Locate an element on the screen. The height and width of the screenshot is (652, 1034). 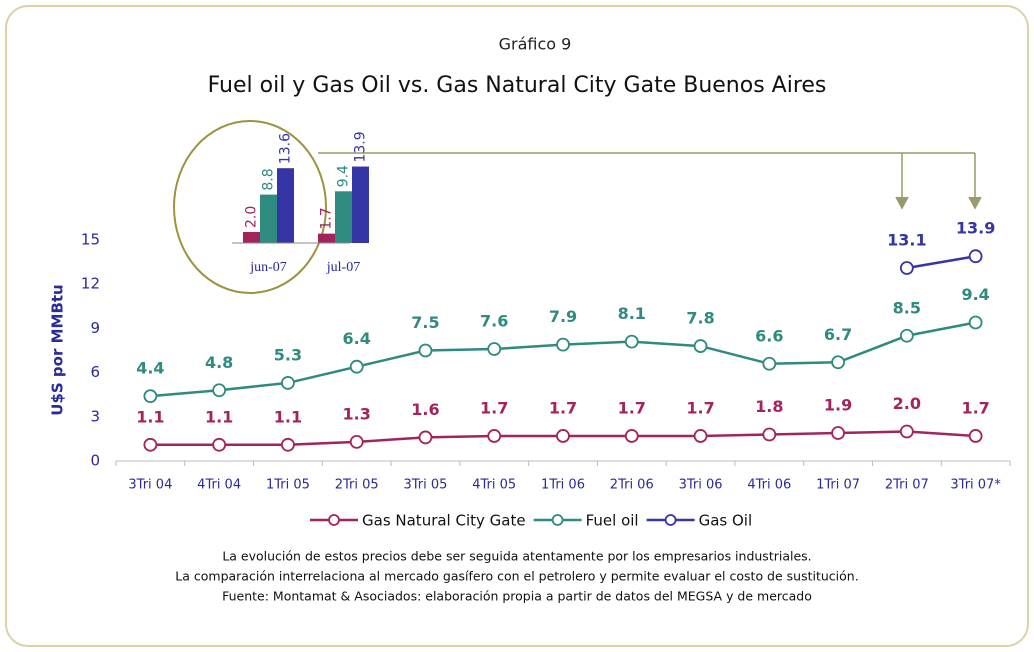
data-label: 1.6 is located at coordinates (425, 409).